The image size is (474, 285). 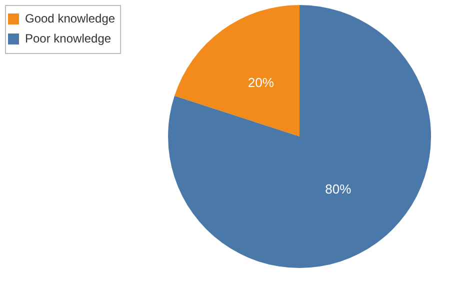 I want to click on legend-label: Good knowledge, so click(x=70, y=18).